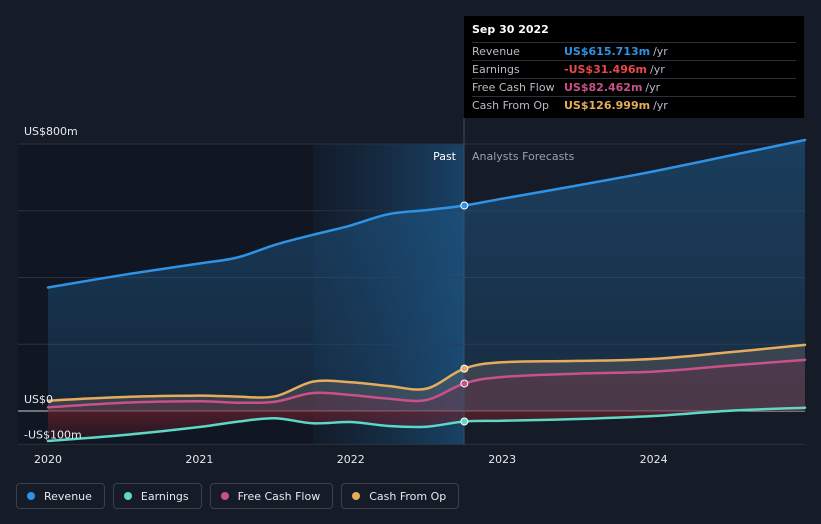 The image size is (821, 524). Describe the element at coordinates (53, 434) in the screenshot. I see `y-tick-label: -US$100m` at that location.